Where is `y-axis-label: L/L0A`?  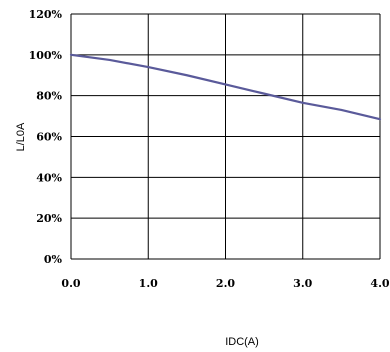
y-axis-label: L/L0A is located at coordinates (21, 136).